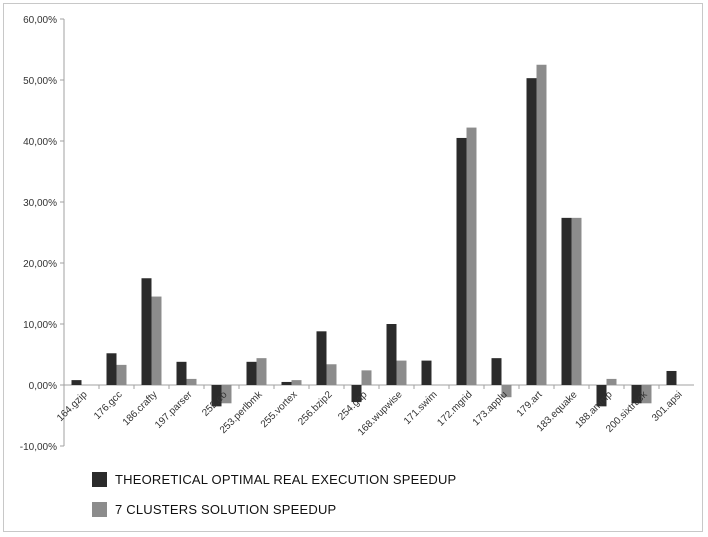  I want to click on y-tick-label: 60,00%, so click(40, 20).